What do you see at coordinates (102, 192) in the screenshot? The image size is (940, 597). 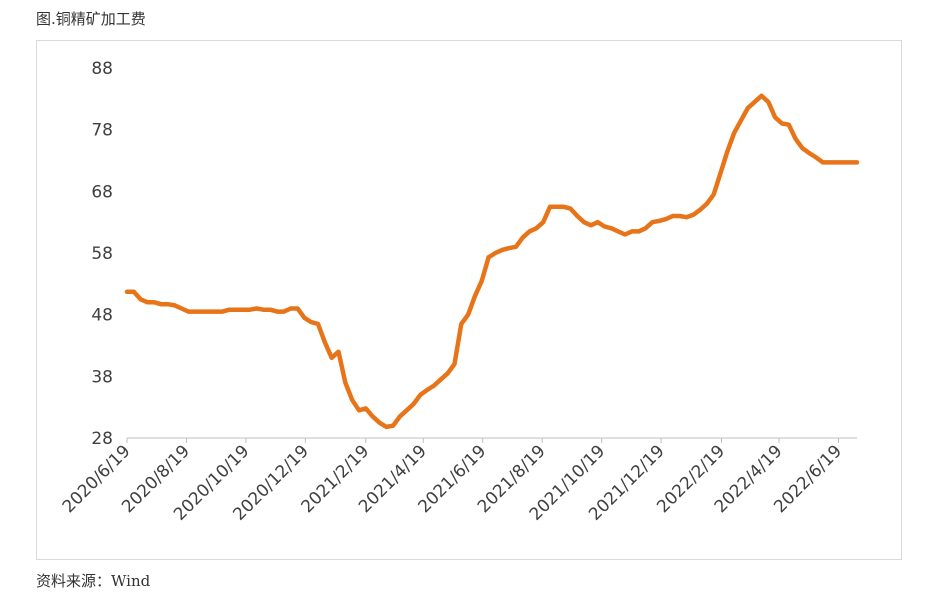 I see `y-tick-label: 68` at bounding box center [102, 192].